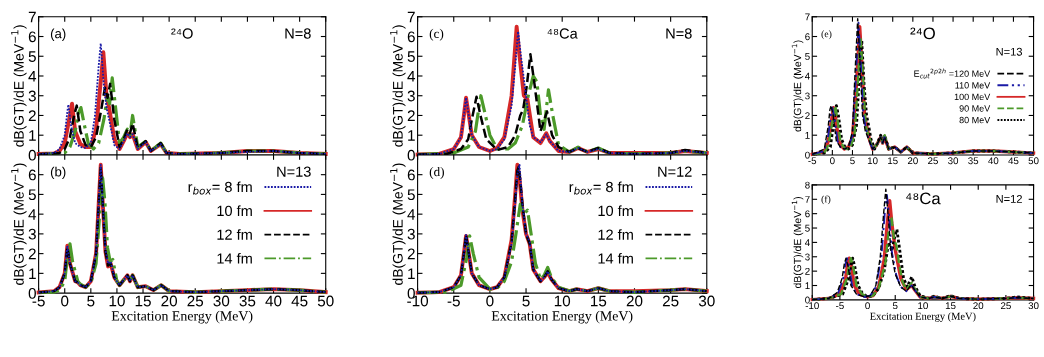 The width and height of the screenshot is (1044, 357). What do you see at coordinates (812, 306) in the screenshot?
I see `x-tick-label: -10` at bounding box center [812, 306].